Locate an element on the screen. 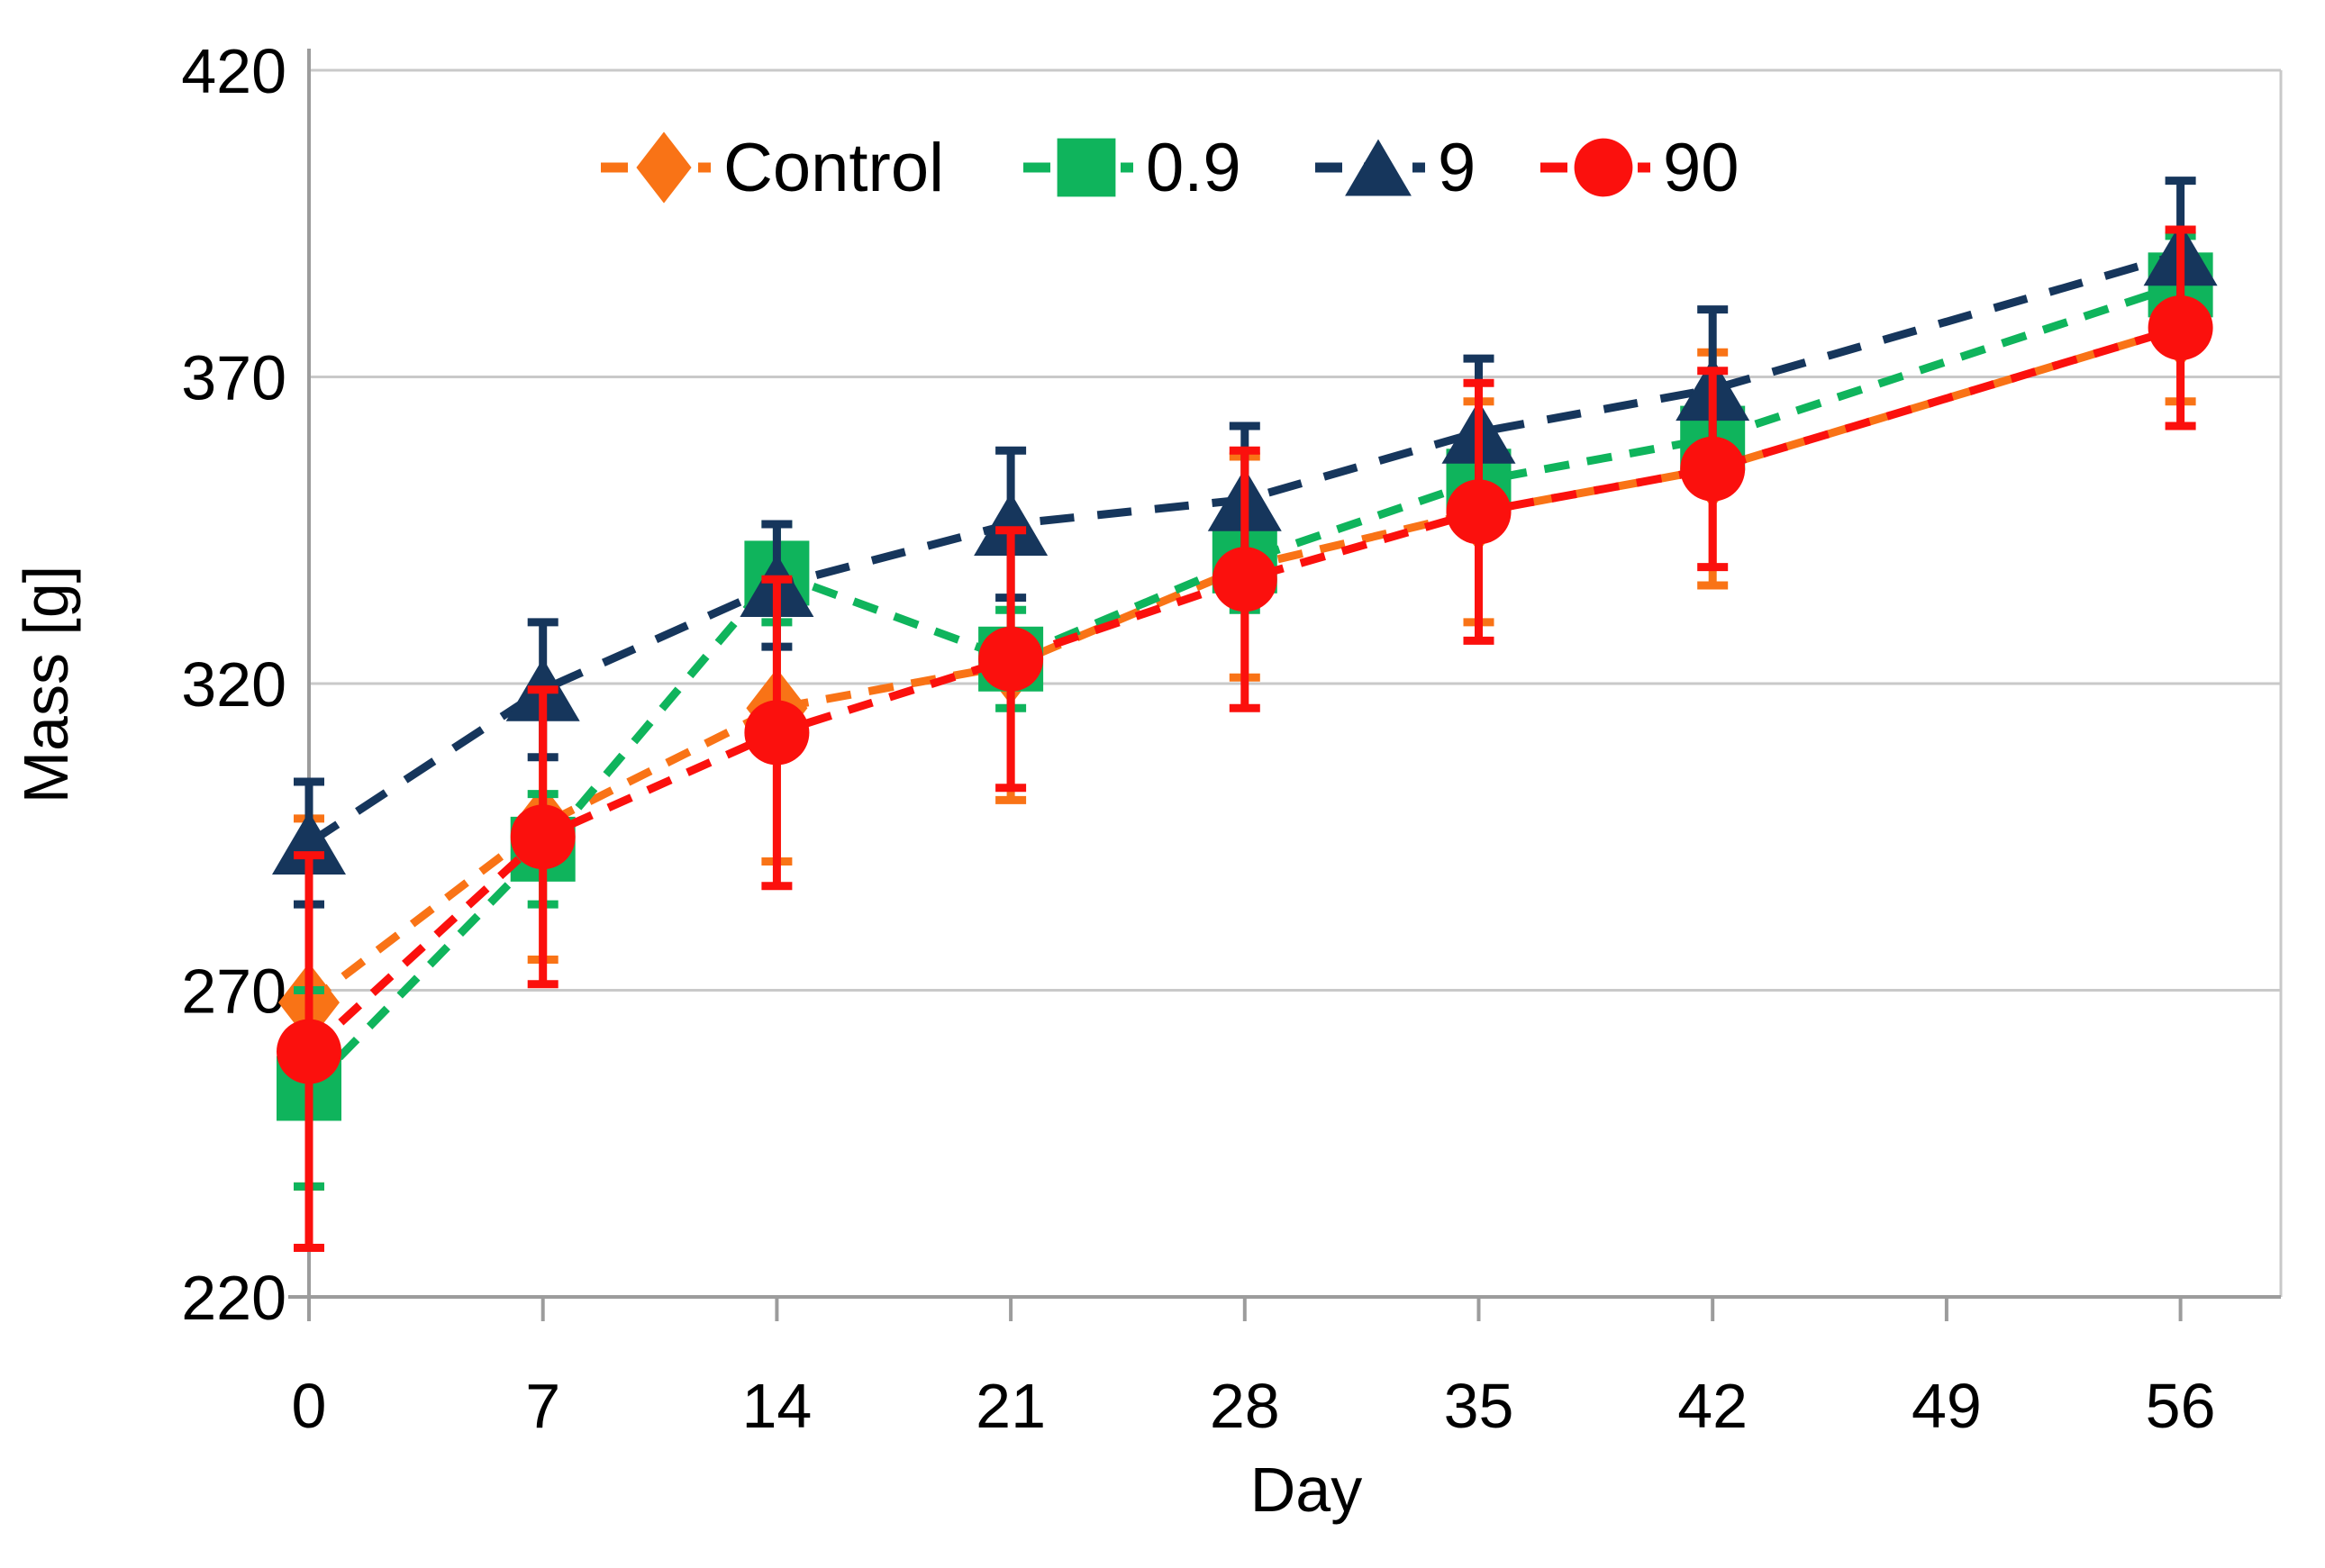 Image resolution: width=2325 pixels, height=1568 pixels. legend-item-Control: Control is located at coordinates (772, 168).